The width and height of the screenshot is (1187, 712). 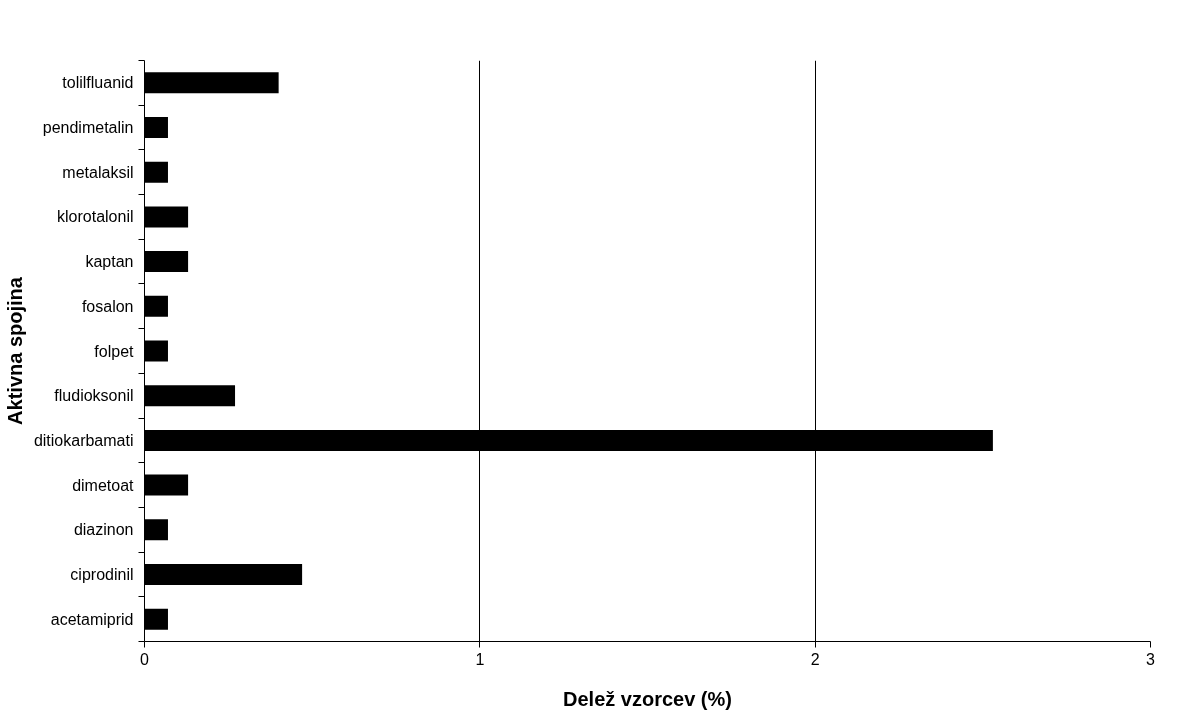 I want to click on y-tick-label: ditiokarbamati, so click(x=83, y=440).